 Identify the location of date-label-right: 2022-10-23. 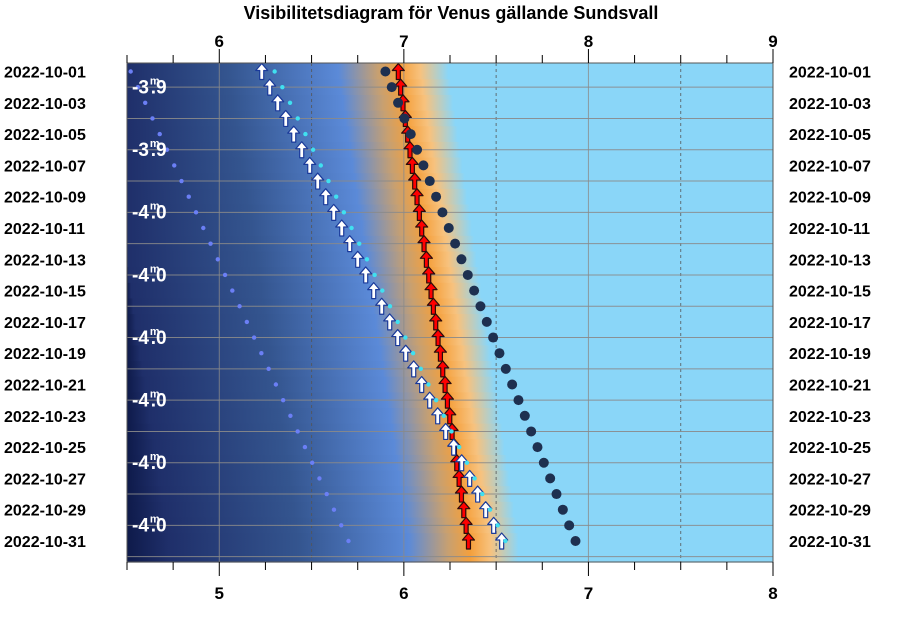
(830, 417).